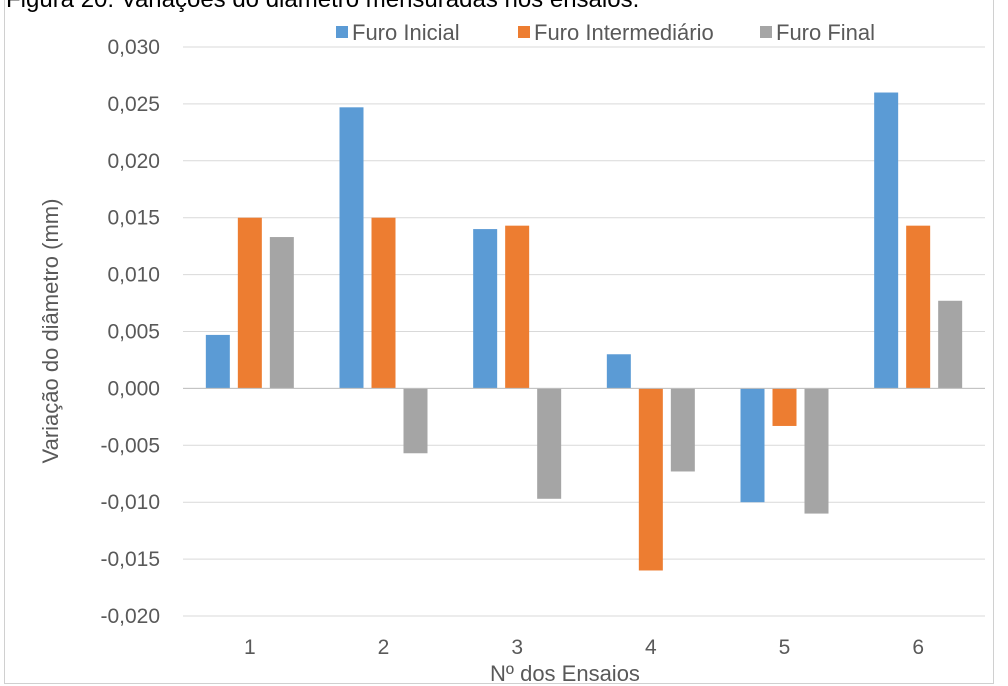  What do you see at coordinates (250, 647) in the screenshot?
I see `x-tick-label: 1` at bounding box center [250, 647].